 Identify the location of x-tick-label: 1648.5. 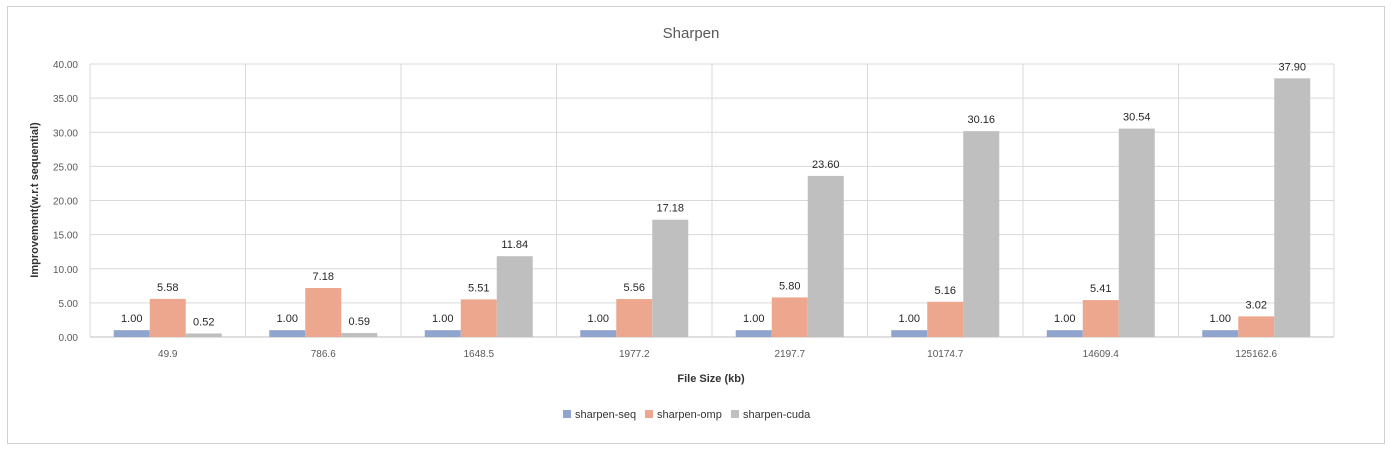
(478, 354).